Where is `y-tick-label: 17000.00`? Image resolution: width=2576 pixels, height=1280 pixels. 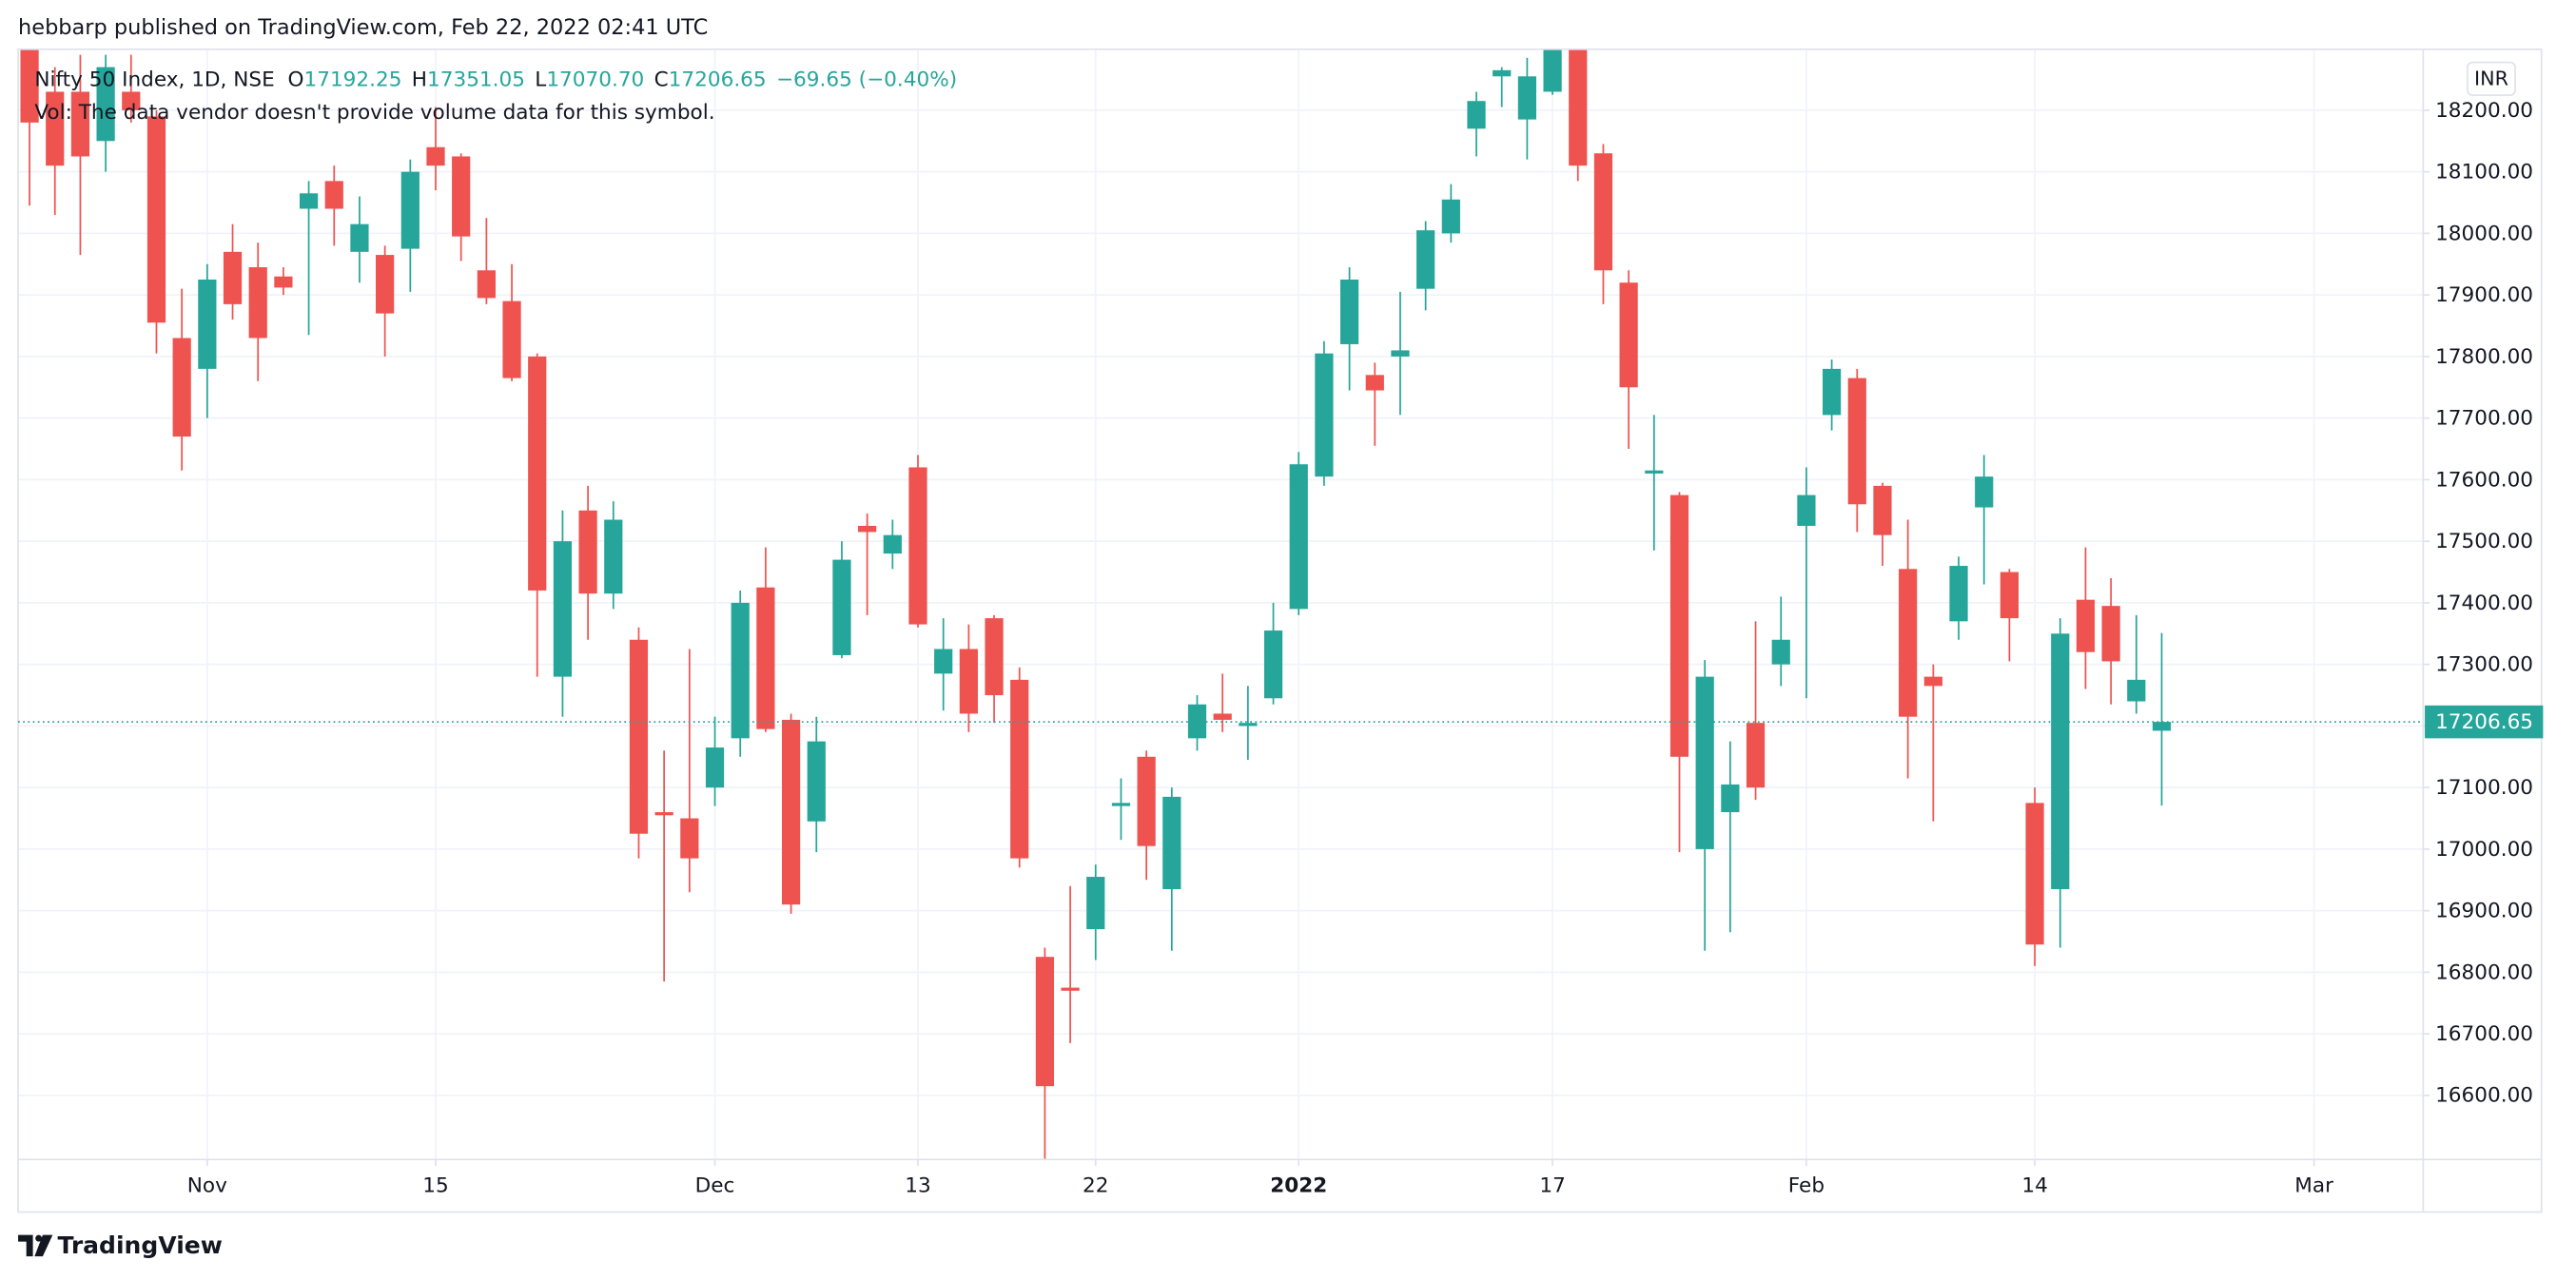
y-tick-label: 17000.00 is located at coordinates (2484, 850).